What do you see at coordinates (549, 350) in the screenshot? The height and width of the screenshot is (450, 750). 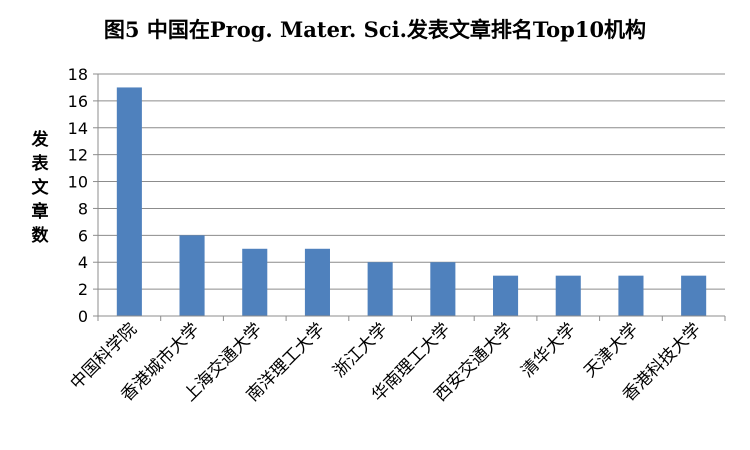 I see `x-tick-label: 清华大学` at bounding box center [549, 350].